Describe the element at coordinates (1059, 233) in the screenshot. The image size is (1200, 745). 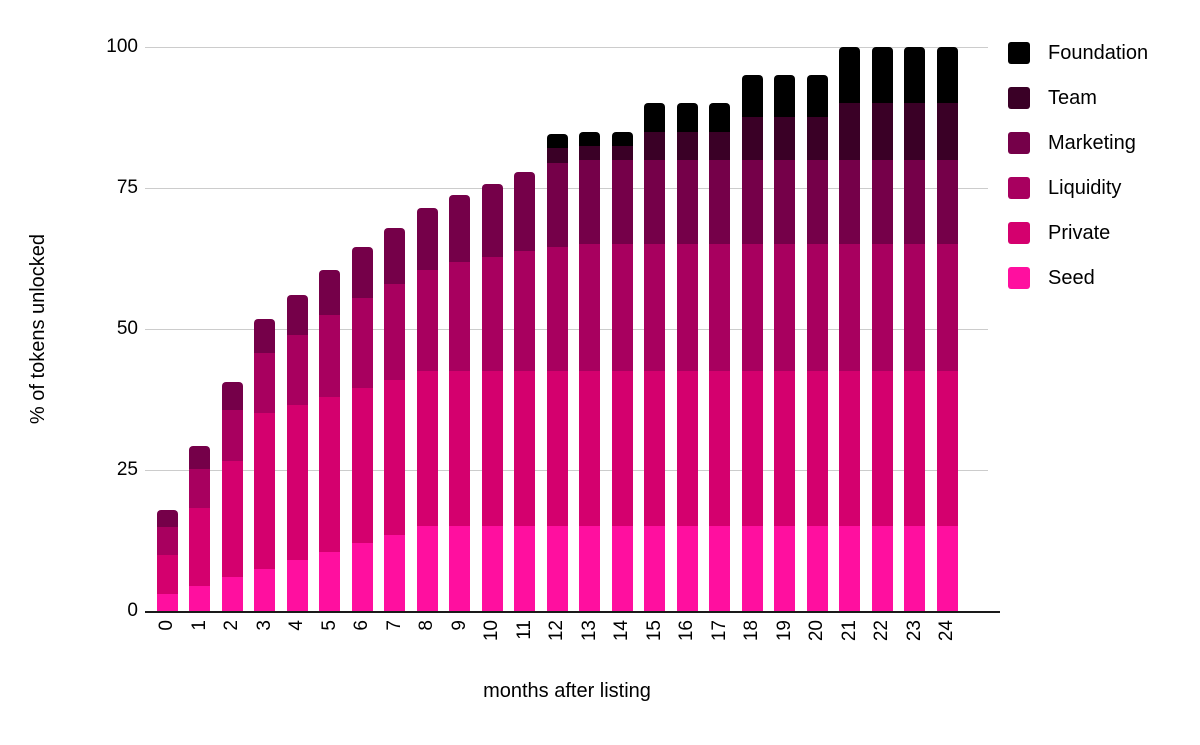
I see `legend-item-private: Private` at that location.